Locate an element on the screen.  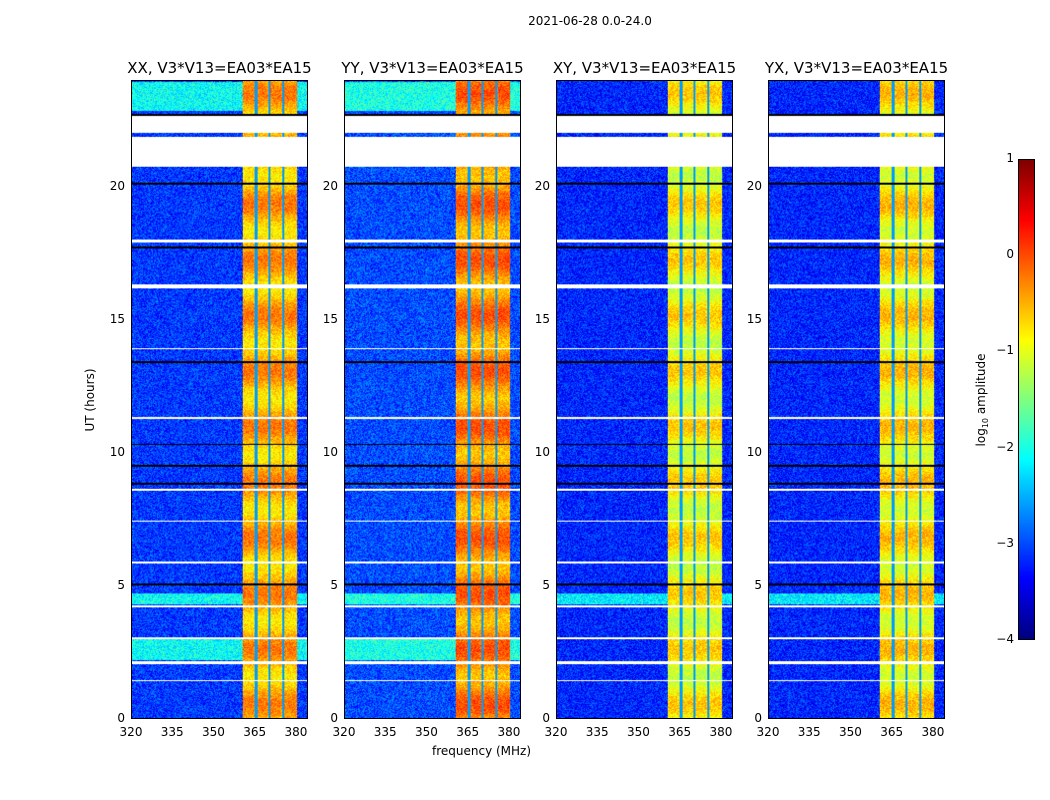
y-axis-label: UT (hours) is located at coordinates (90, 400).